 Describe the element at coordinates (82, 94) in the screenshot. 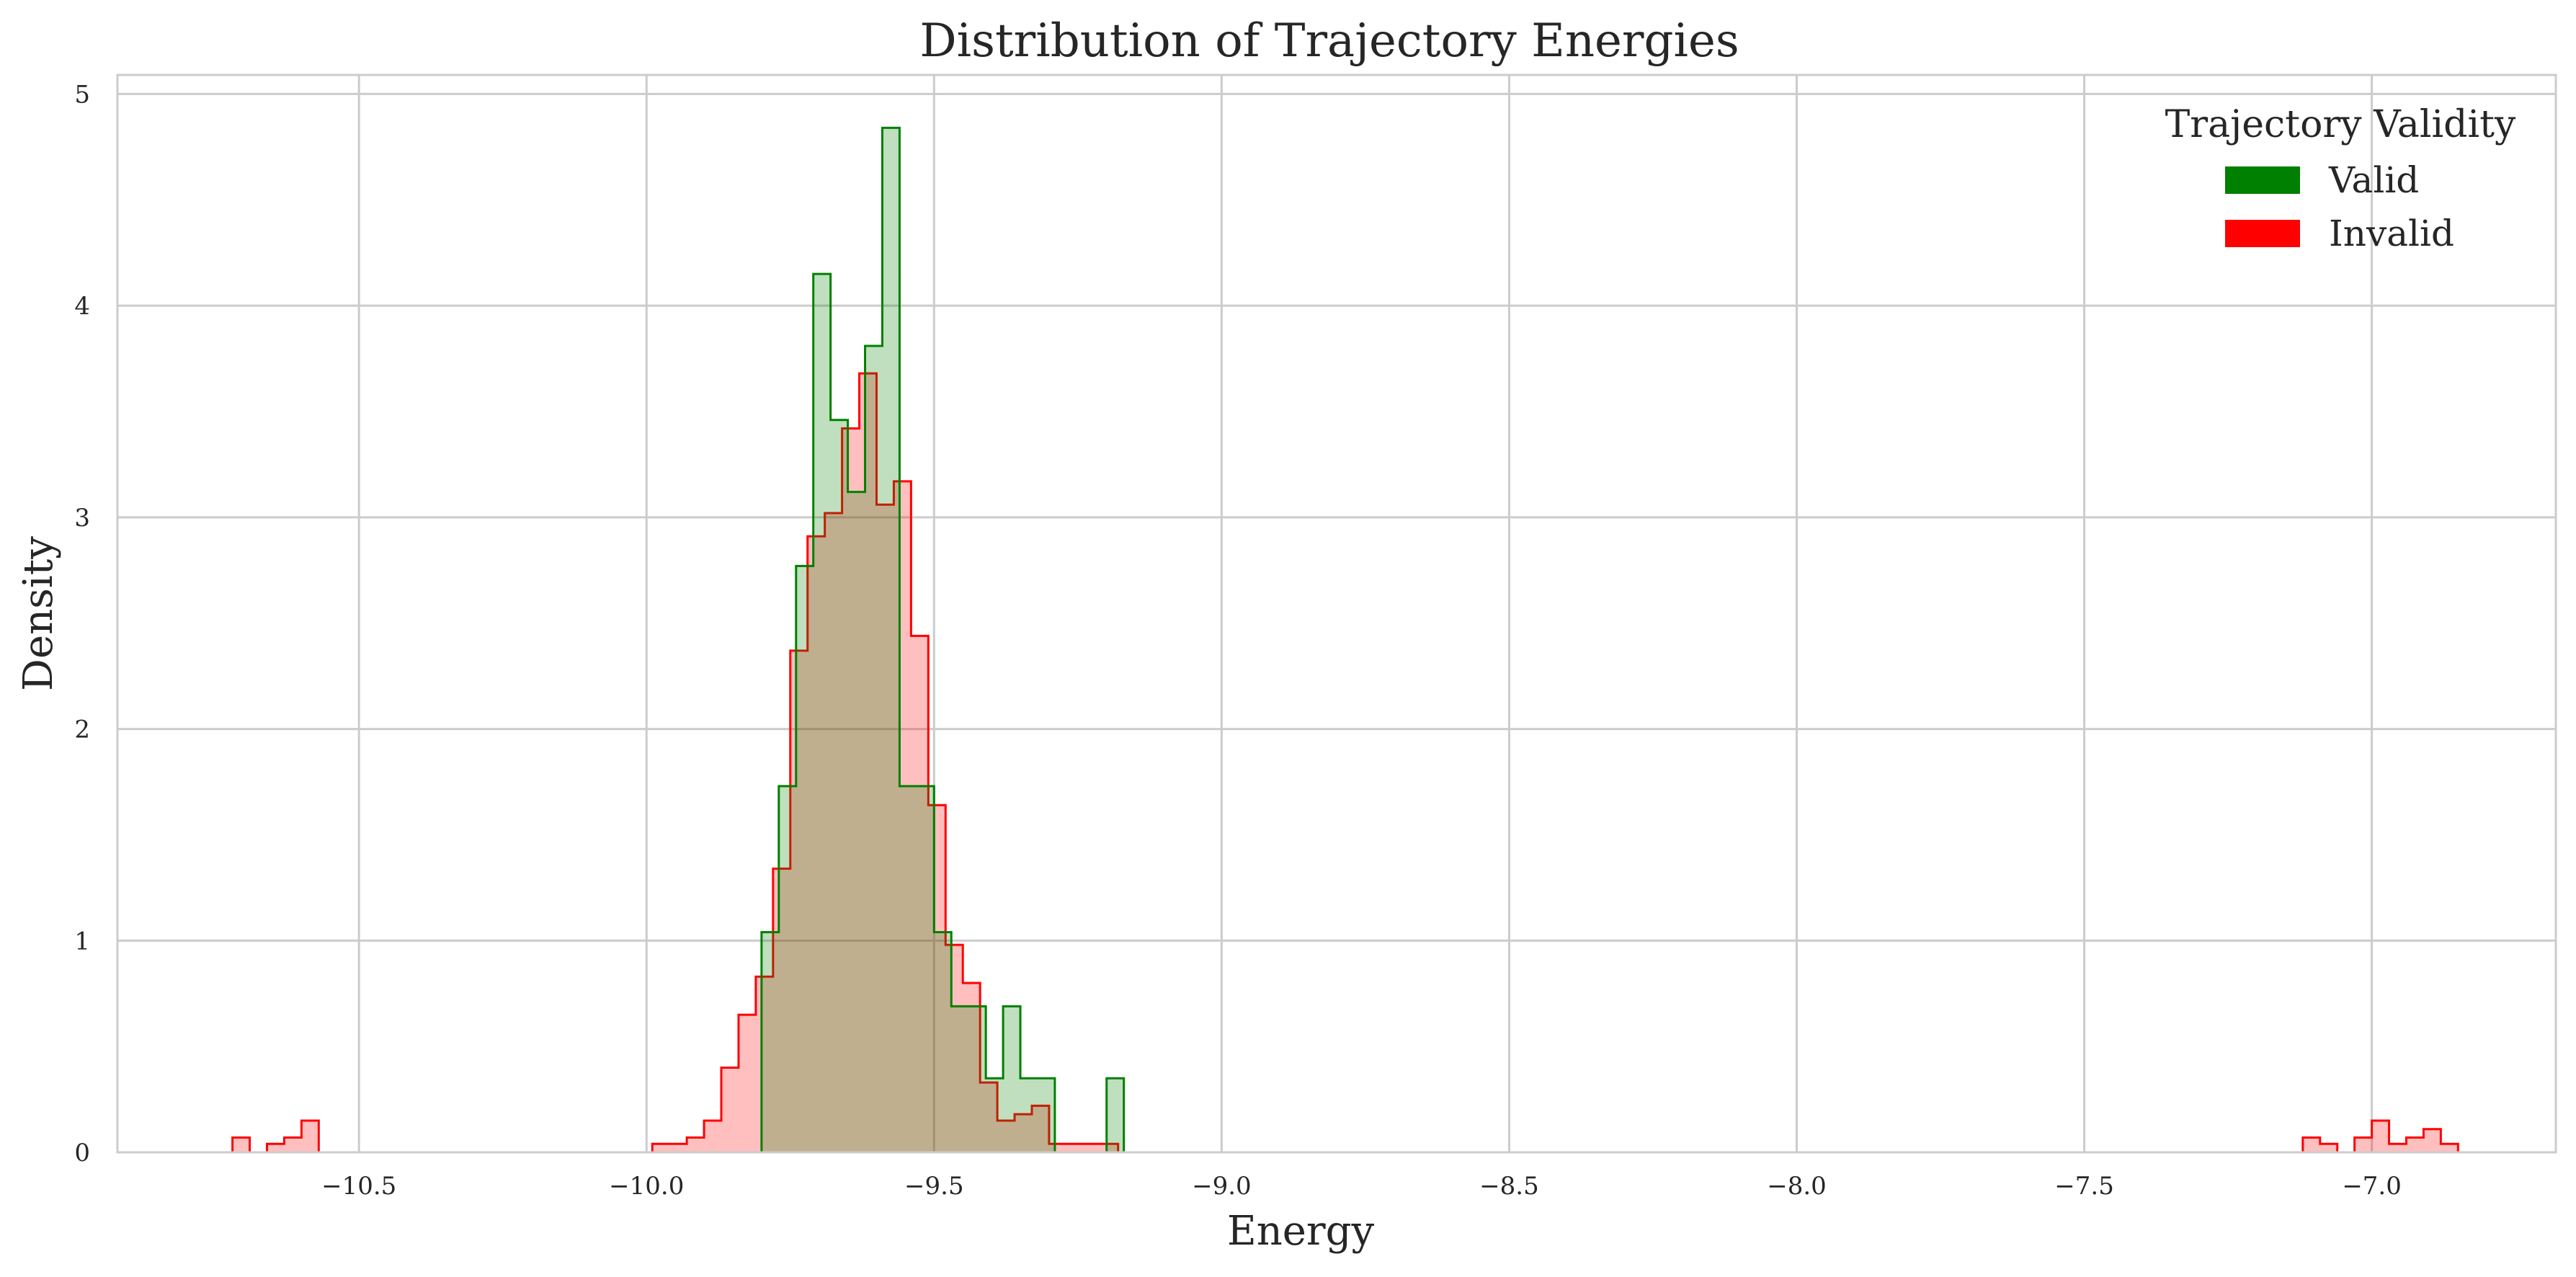

I see `y-tick-label: 5` at that location.